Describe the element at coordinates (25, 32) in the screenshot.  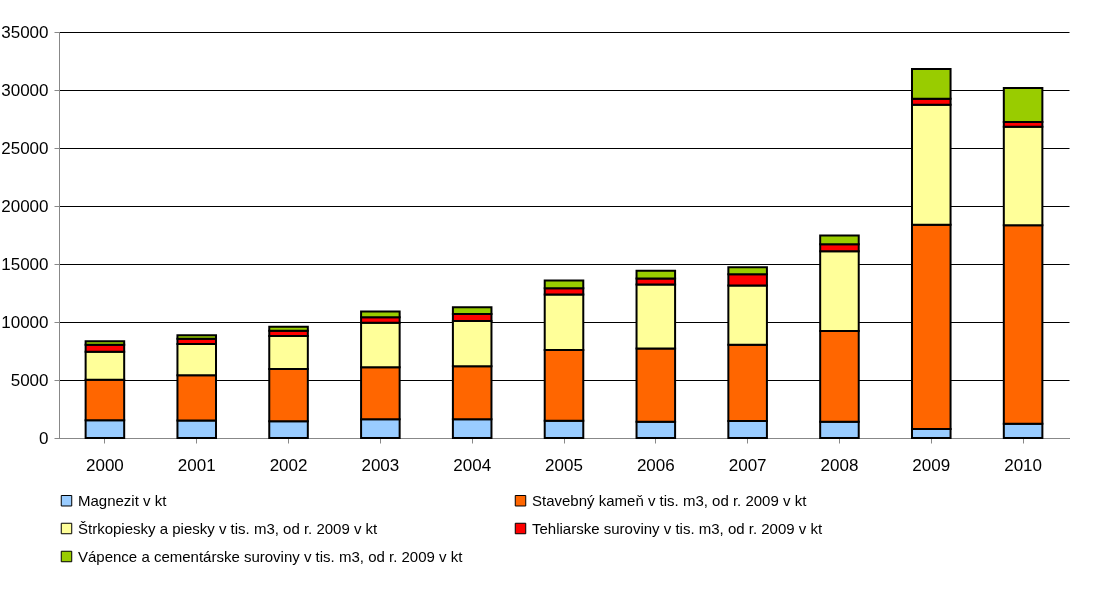
I see `y-tick-label: 35000` at that location.